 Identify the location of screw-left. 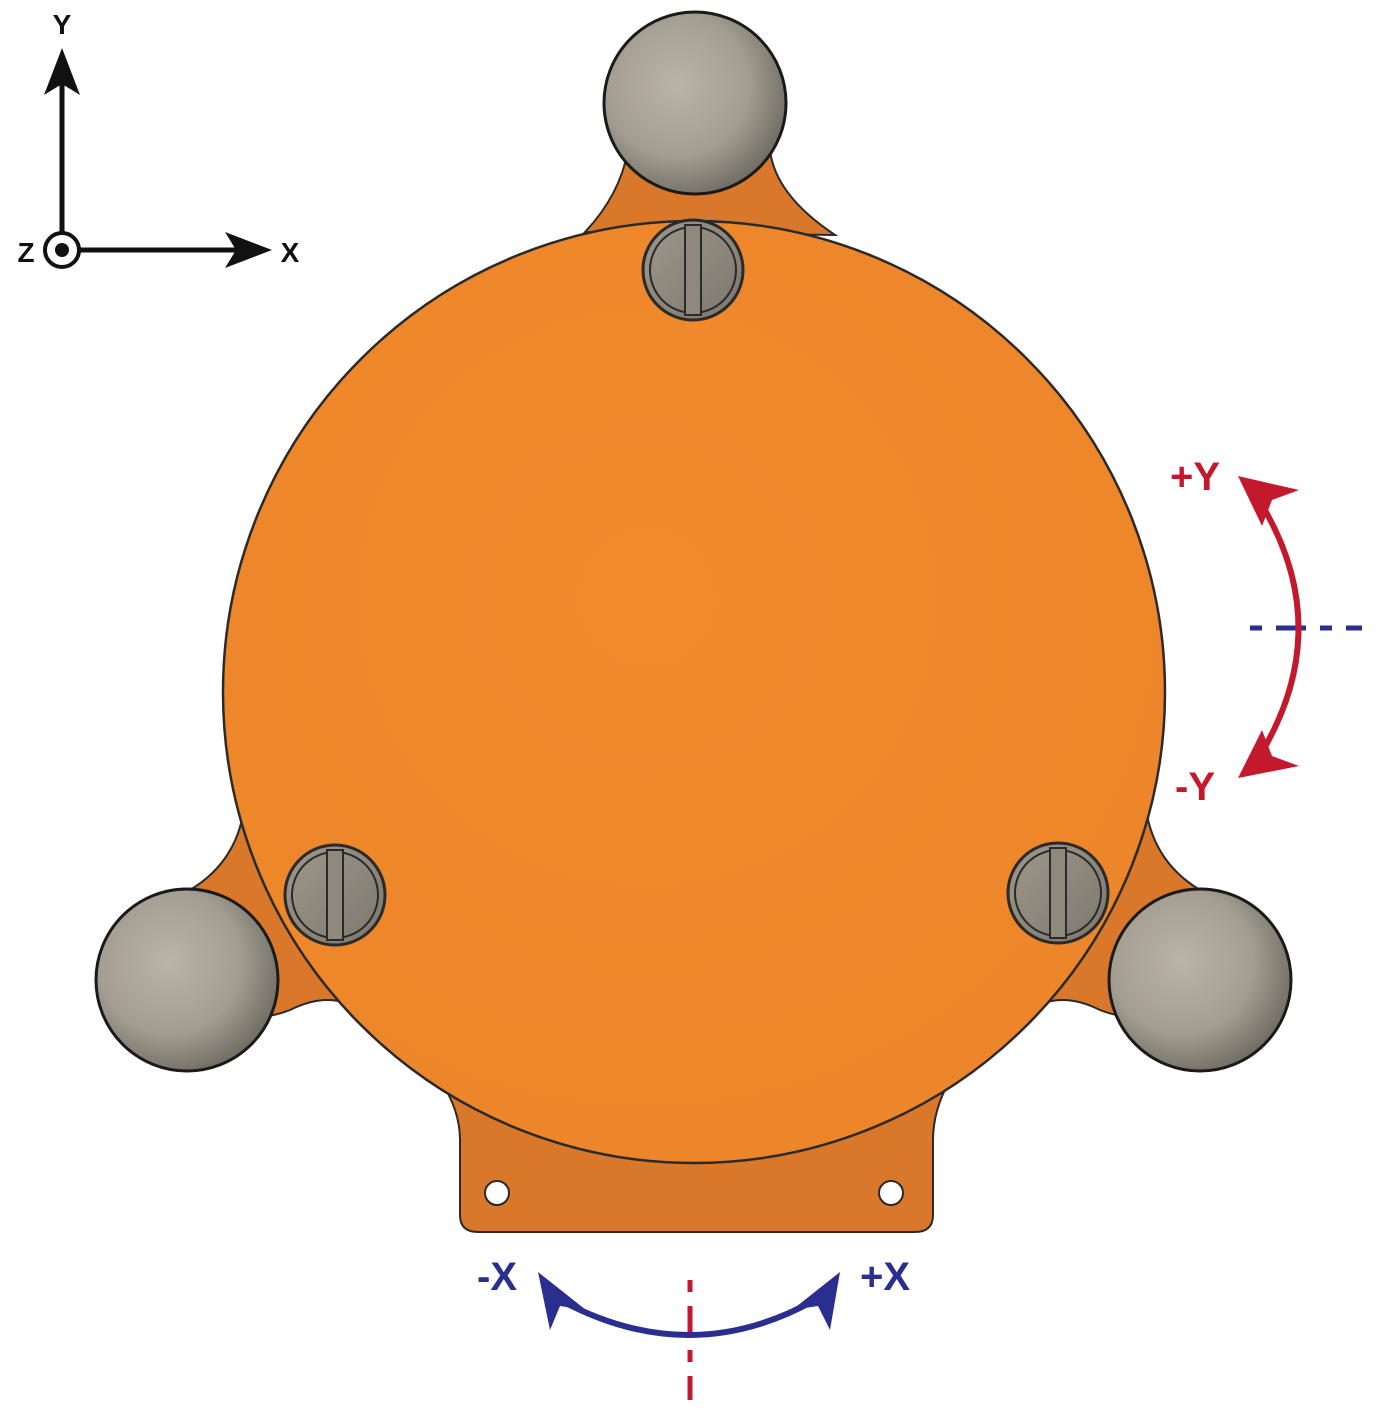
(335, 895).